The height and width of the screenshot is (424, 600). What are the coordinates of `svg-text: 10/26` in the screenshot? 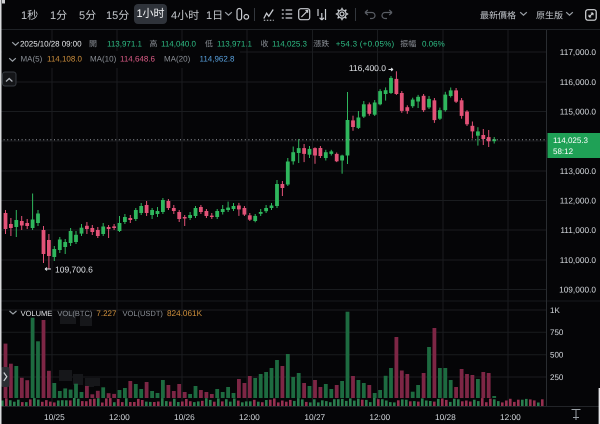 It's located at (184, 417).